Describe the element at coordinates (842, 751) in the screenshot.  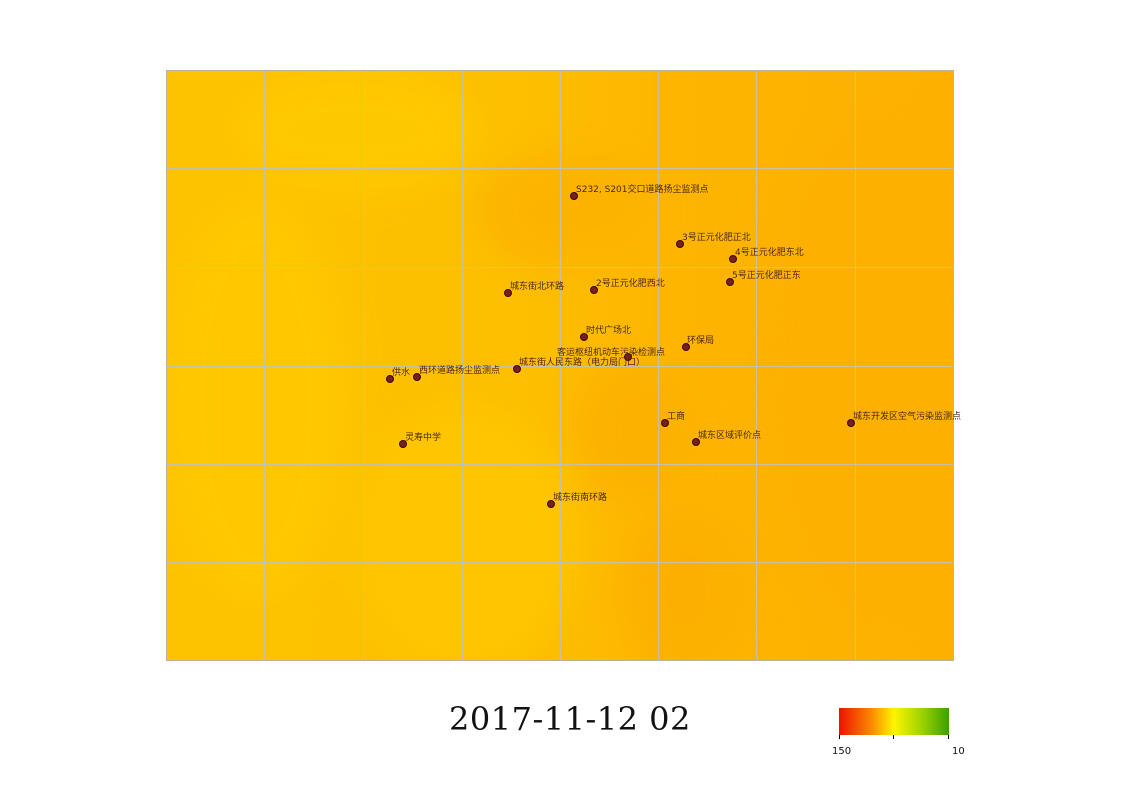
I see `legend-min-label: 150` at that location.